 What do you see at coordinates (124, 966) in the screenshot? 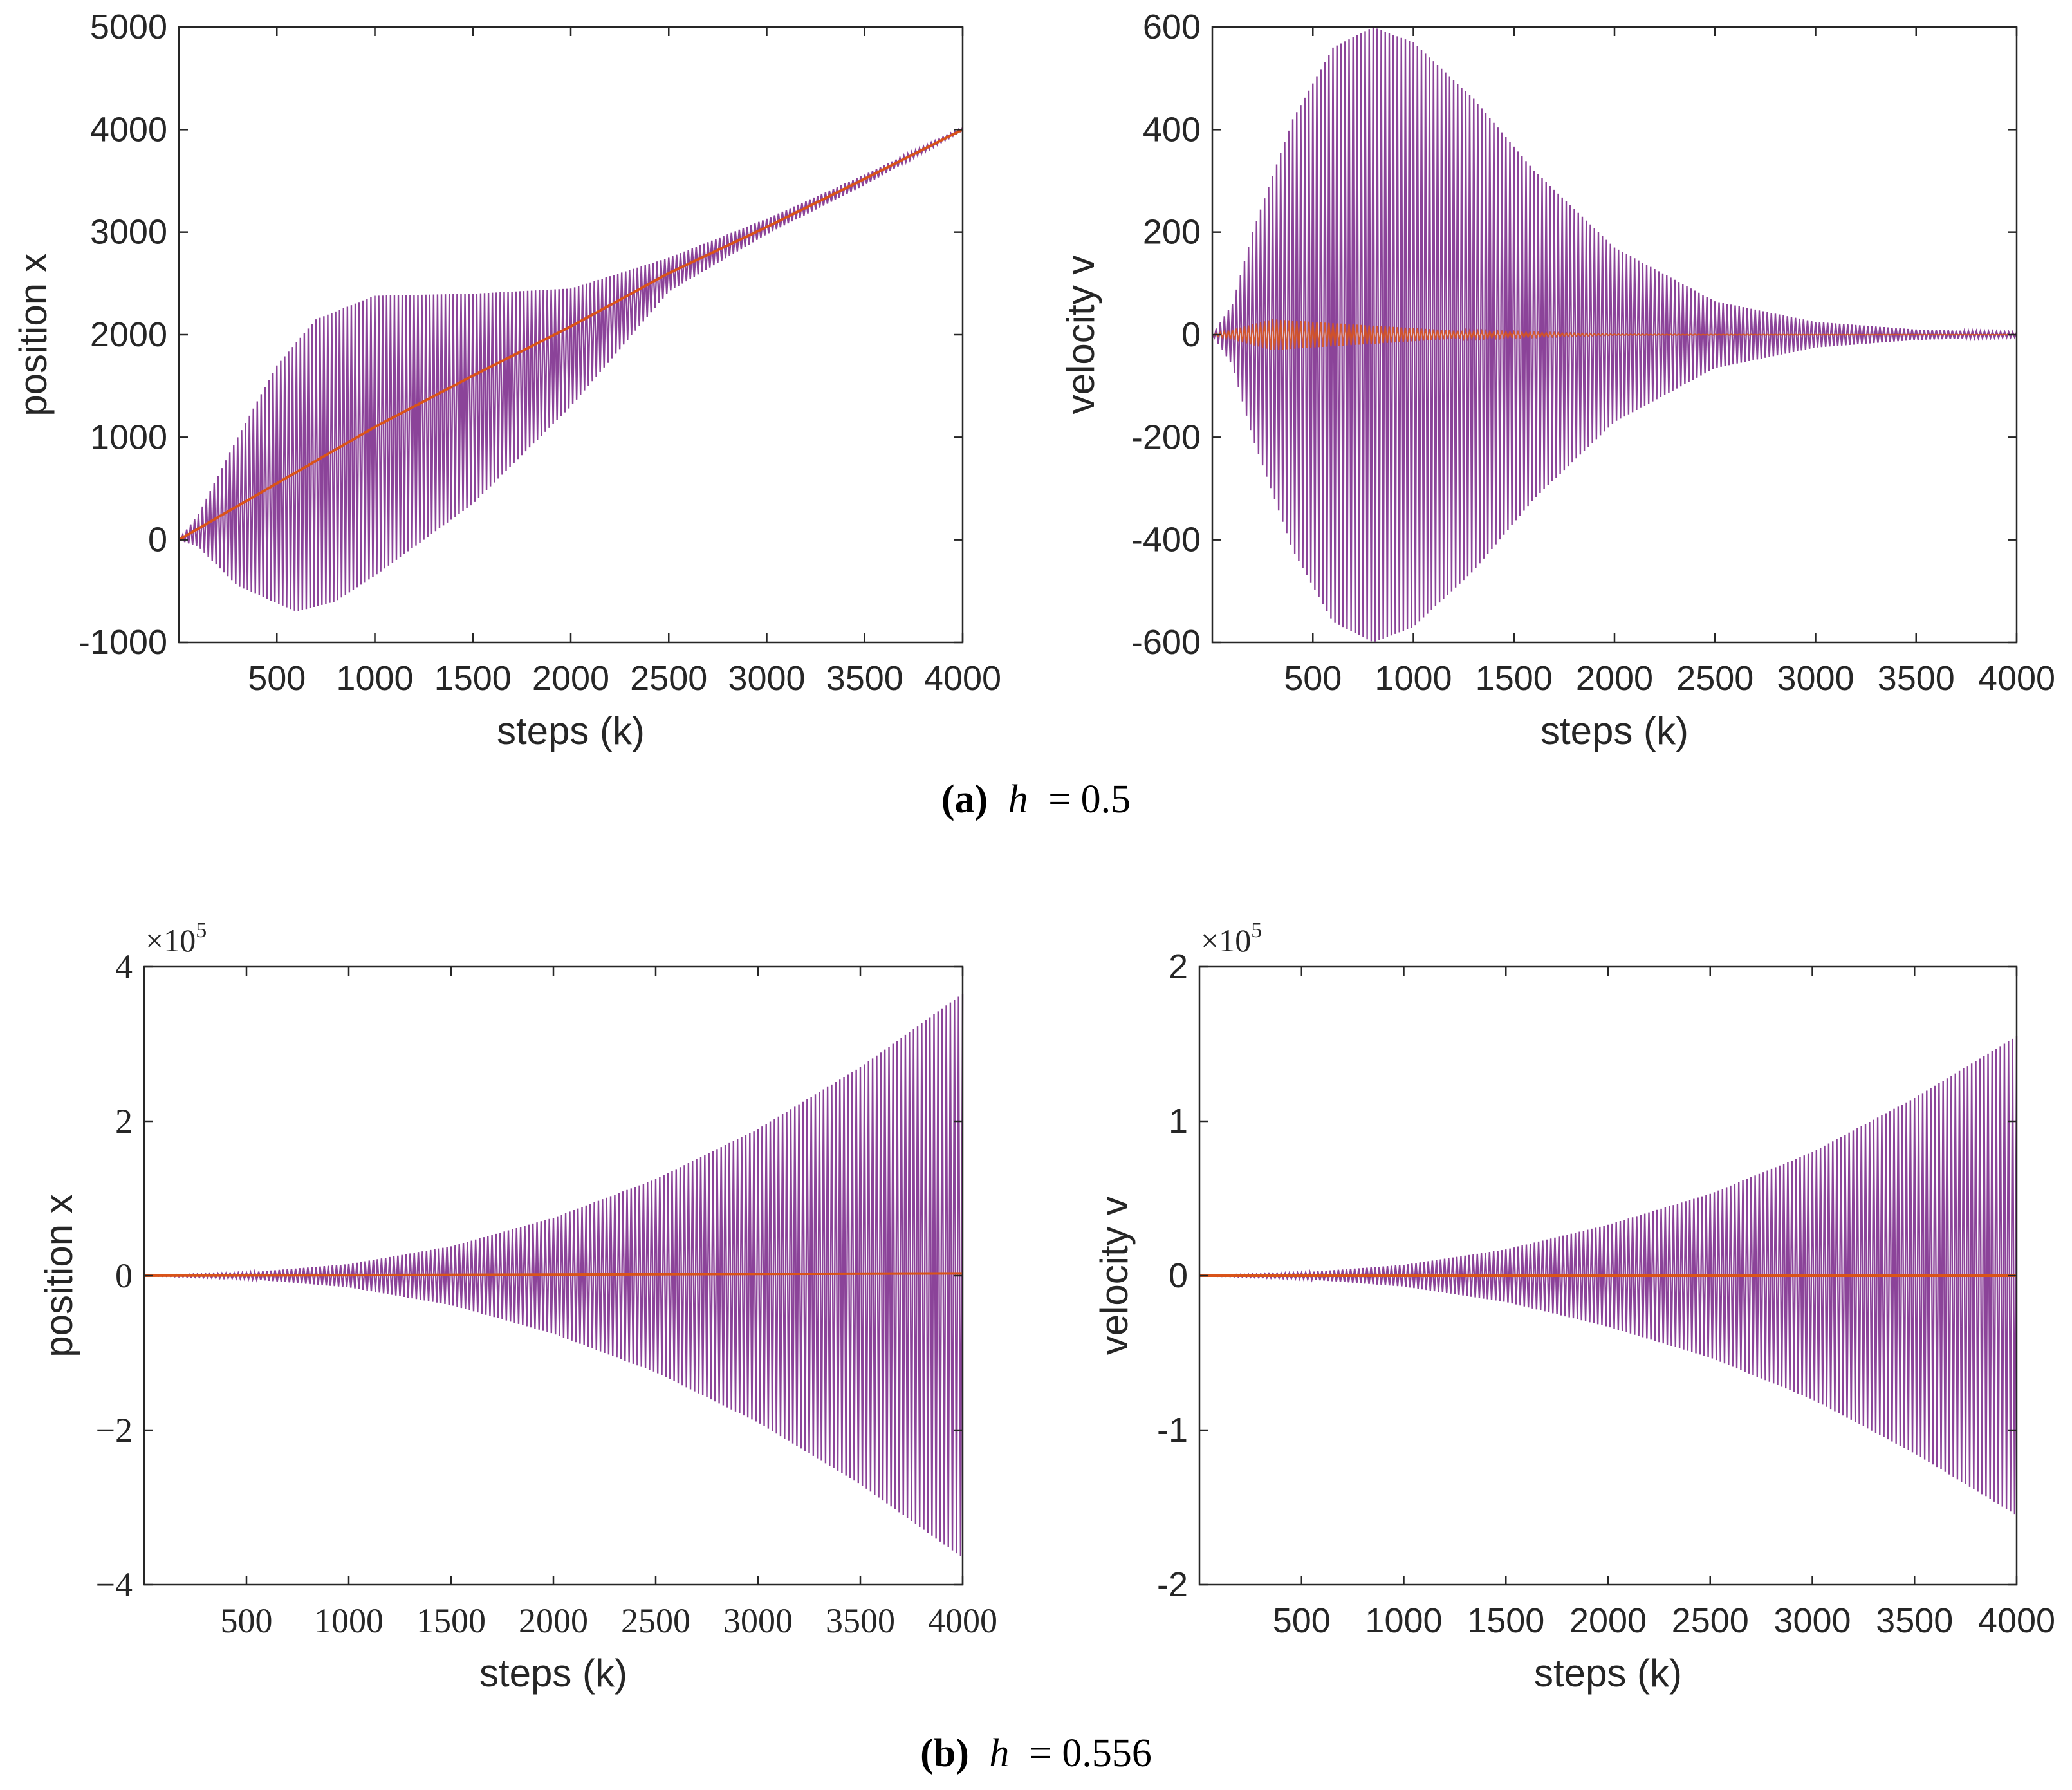
I see `y-tick-label: 4` at bounding box center [124, 966].